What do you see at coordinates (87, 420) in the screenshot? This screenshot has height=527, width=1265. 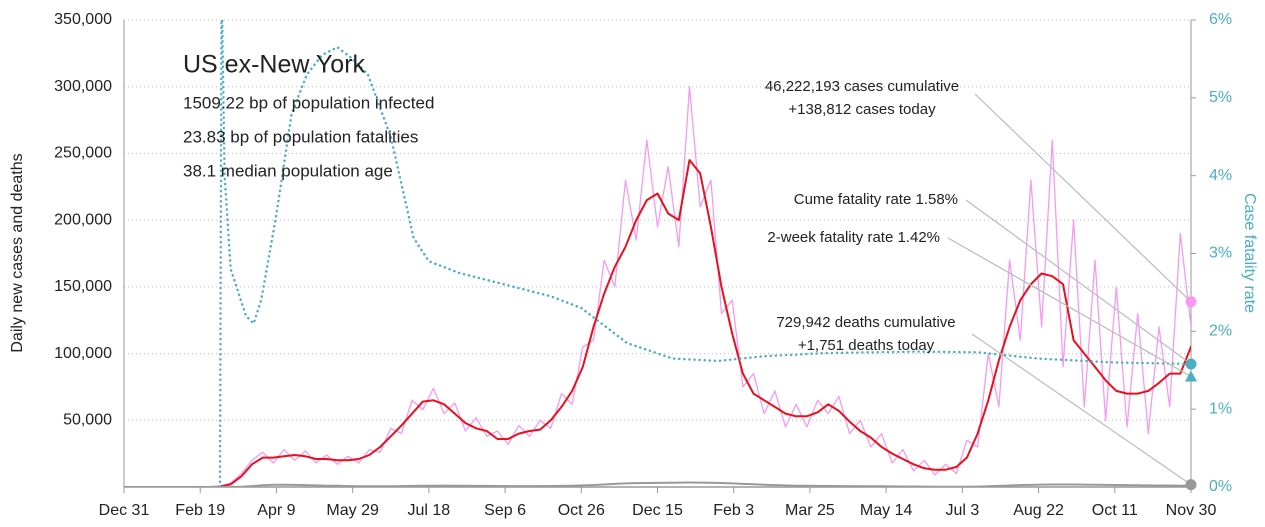 I see `y-tick-label: 50,000` at bounding box center [87, 420].